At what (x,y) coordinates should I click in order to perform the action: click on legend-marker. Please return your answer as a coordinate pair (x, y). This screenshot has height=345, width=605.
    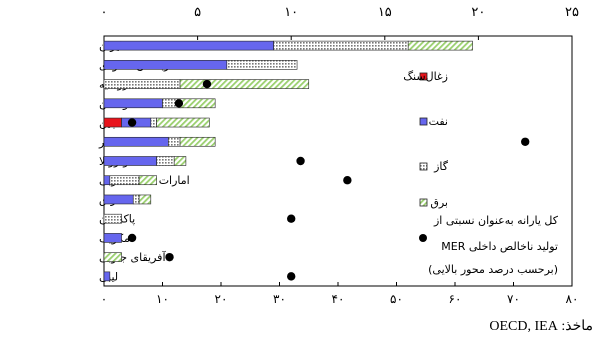
    Looking at the image, I should click on (423, 238).